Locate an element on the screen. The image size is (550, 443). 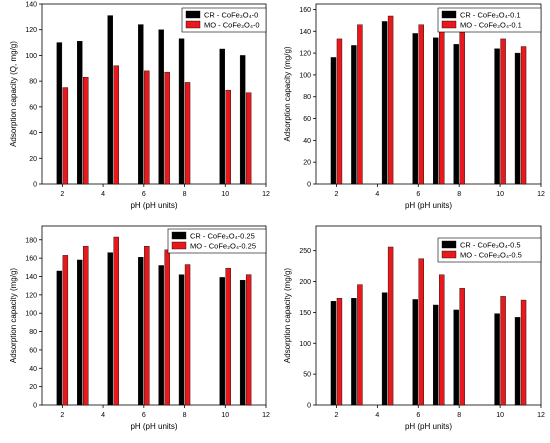
legend-label-cr: CR - CoFe₂O₄-0 is located at coordinates (231, 15).